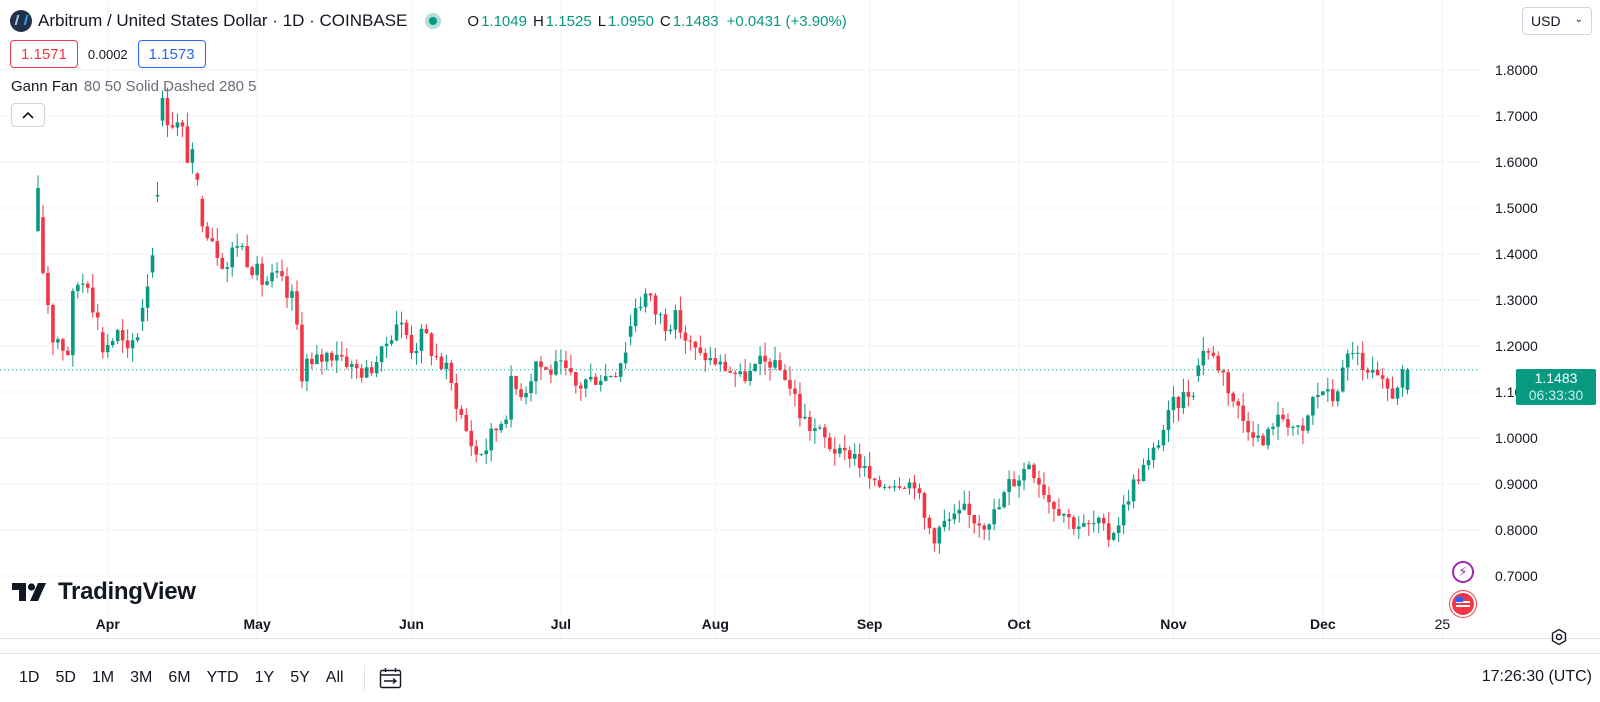  Describe the element at coordinates (568, 21) in the screenshot. I see `high-value: 1.1525` at that location.